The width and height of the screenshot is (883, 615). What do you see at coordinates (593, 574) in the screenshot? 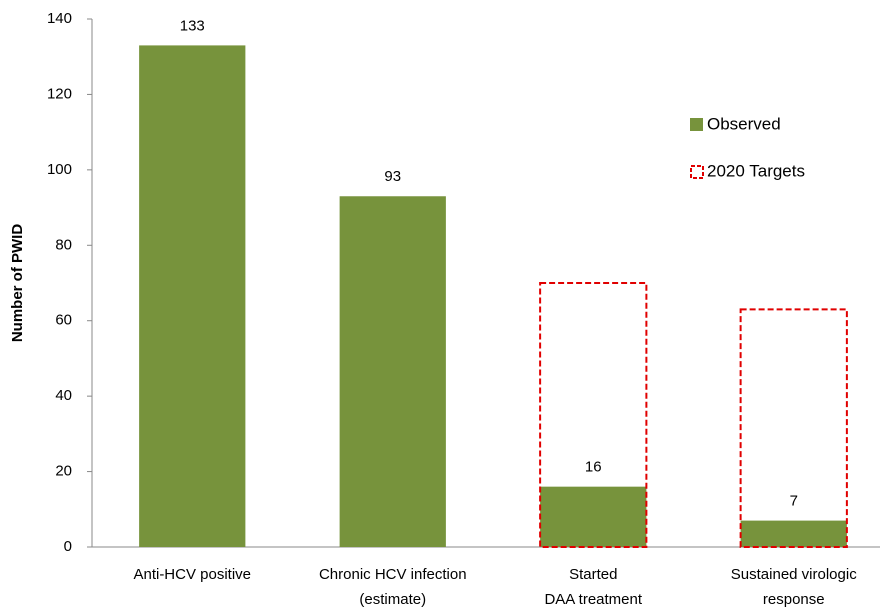
I see `x-tick-label: Started` at bounding box center [593, 574].